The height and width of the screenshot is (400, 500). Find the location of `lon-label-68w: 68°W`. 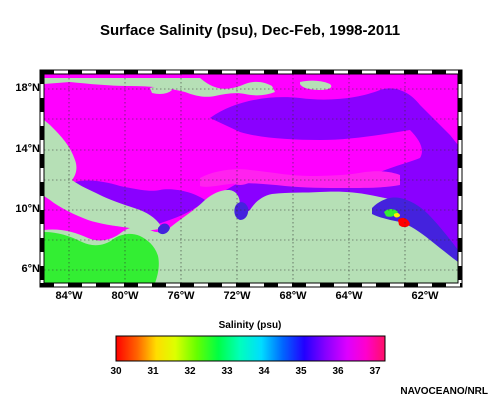

lon-label-68w: 68°W is located at coordinates (293, 296).